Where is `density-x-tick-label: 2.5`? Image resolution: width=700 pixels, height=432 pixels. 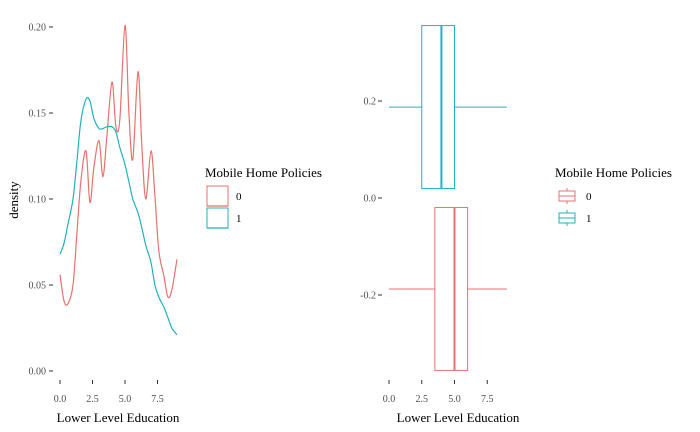
density-x-tick-label: 2.5 is located at coordinates (92, 399).